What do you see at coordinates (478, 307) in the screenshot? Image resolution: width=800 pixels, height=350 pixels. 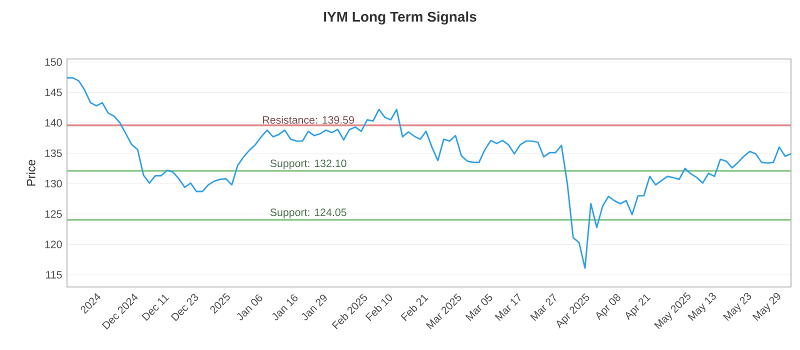 I see `x-tick-label: Mar 05` at bounding box center [478, 307].